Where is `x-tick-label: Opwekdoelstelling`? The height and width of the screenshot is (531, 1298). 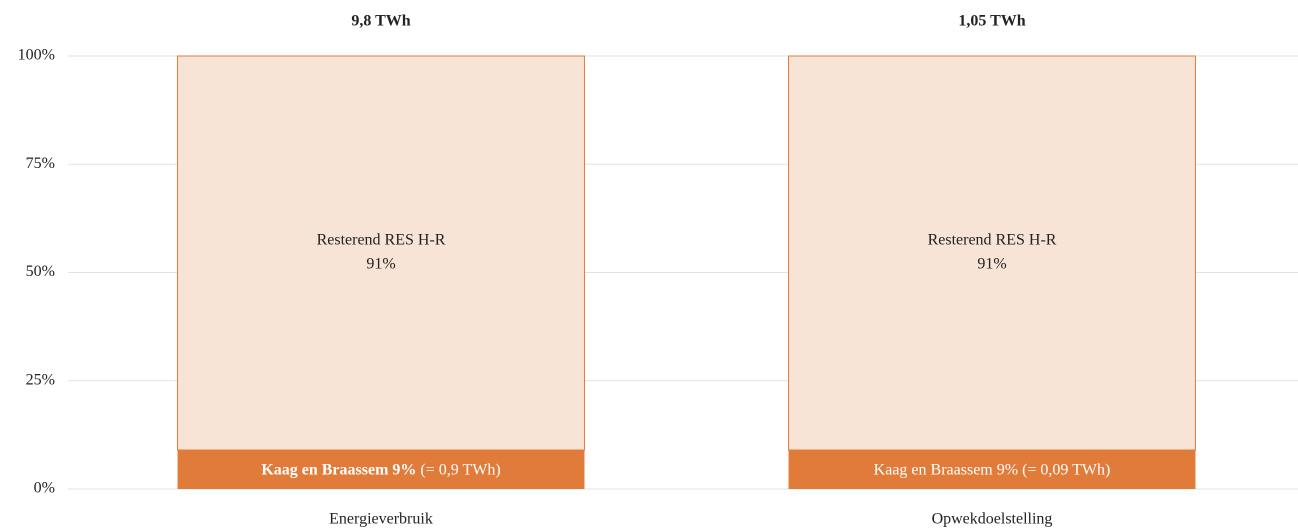
x-tick-label: Opwekdoelstelling is located at coordinates (992, 519).